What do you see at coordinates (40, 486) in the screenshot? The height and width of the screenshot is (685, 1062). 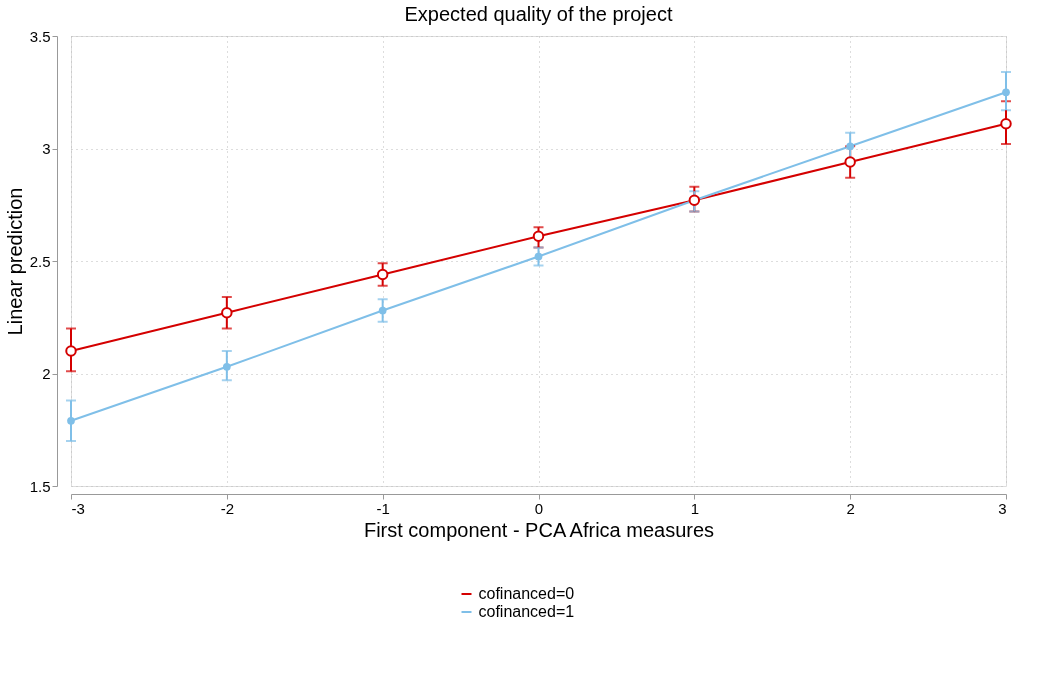 I see `y-tick-label: 1.5` at bounding box center [40, 486].